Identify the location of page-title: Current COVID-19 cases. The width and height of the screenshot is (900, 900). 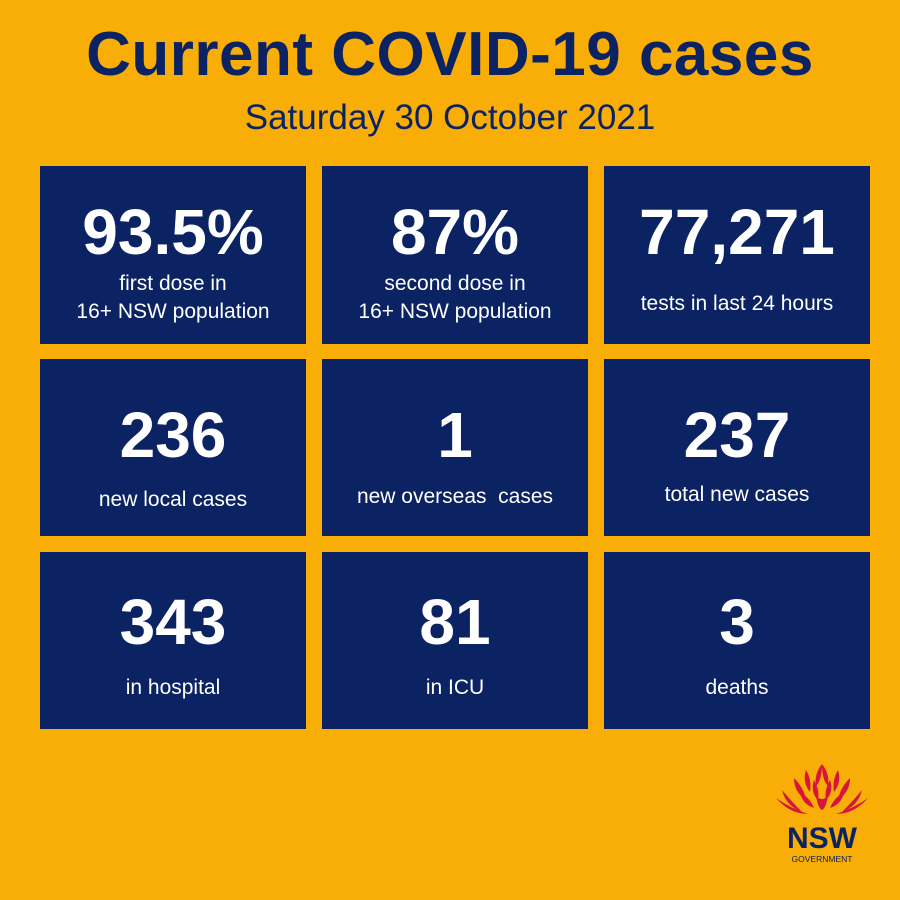
(450, 54).